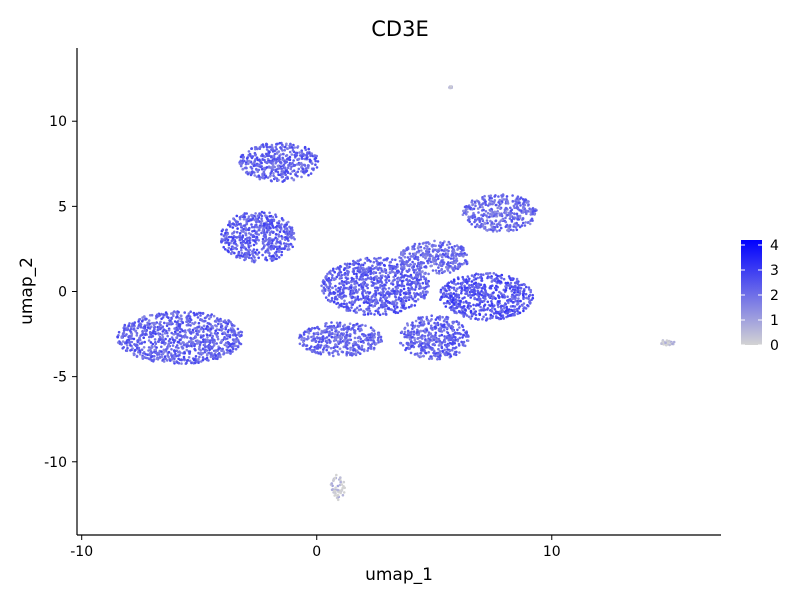  What do you see at coordinates (279, 162) in the screenshot?
I see `cluster-top` at bounding box center [279, 162].